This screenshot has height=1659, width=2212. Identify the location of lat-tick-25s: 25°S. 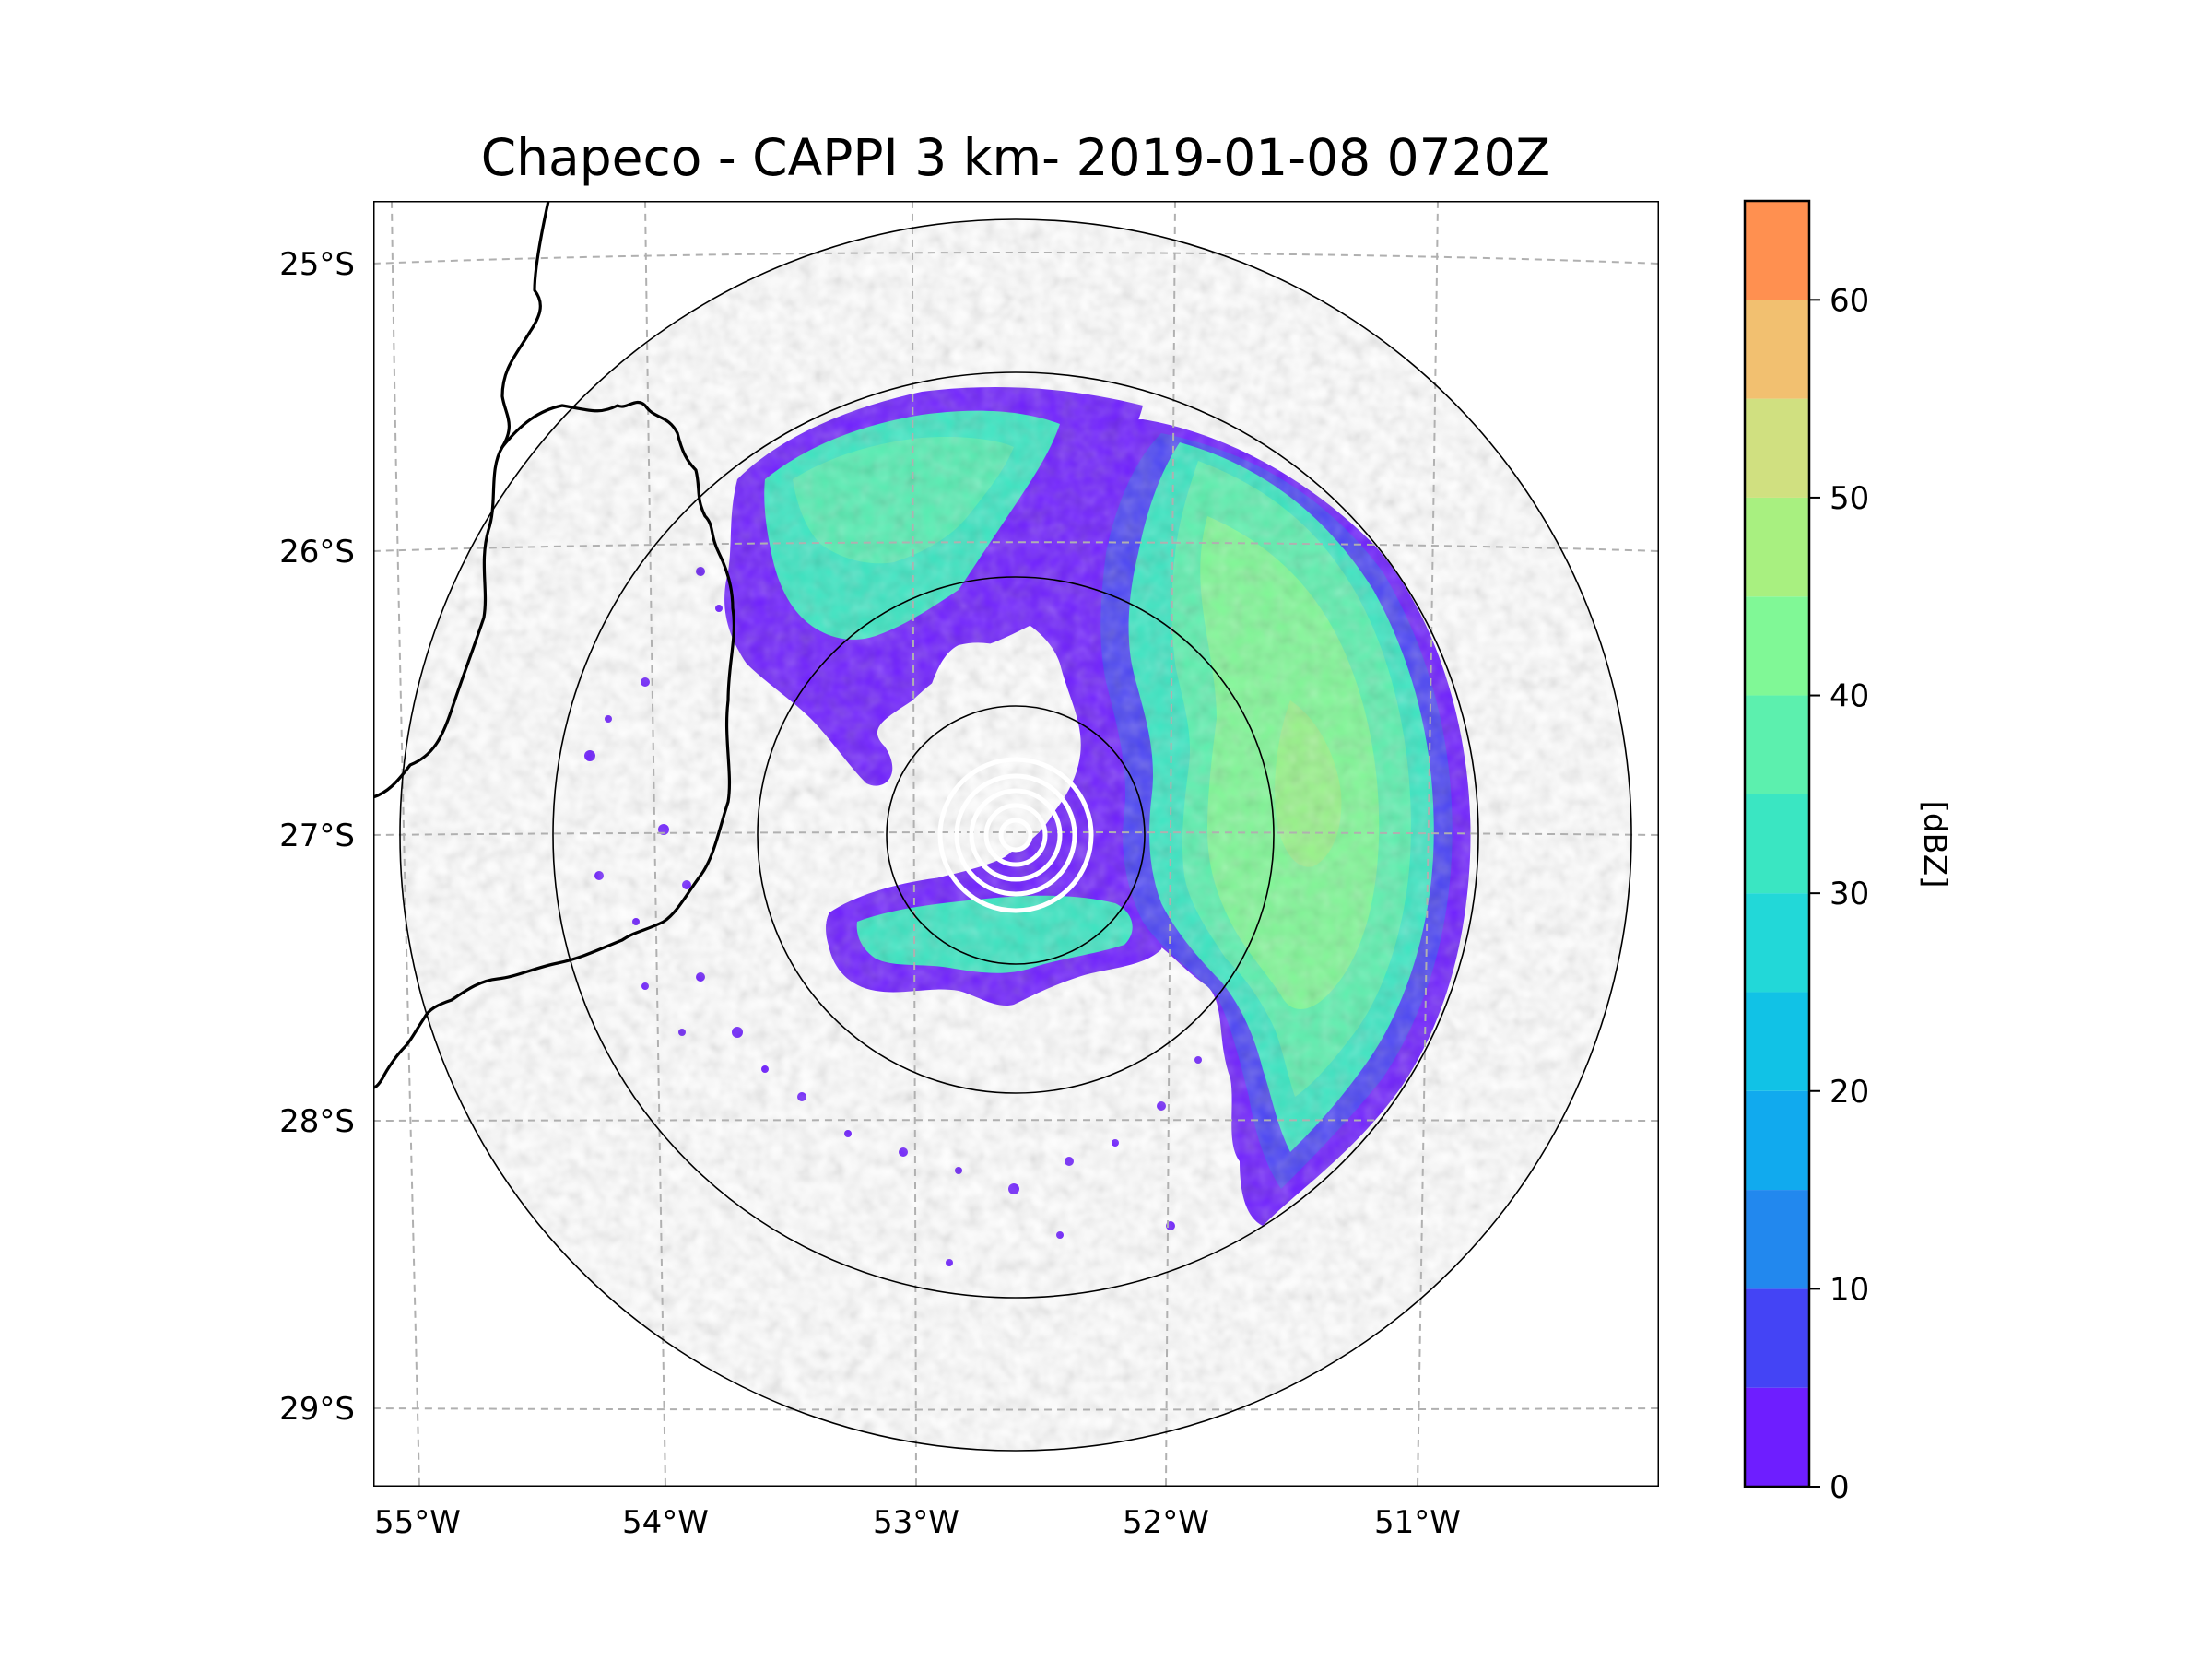
(317, 264).